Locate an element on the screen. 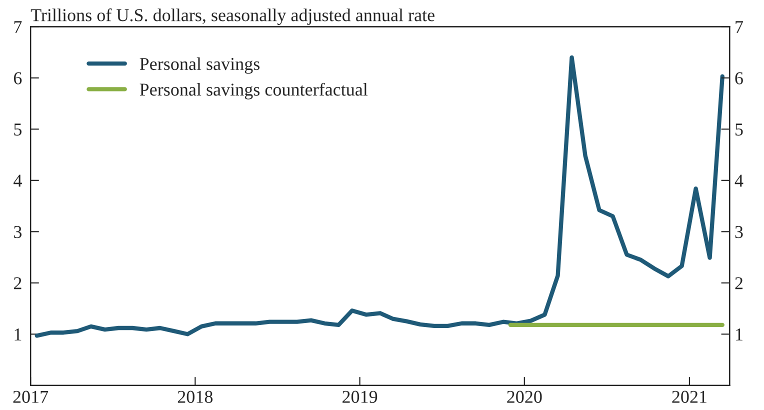  y-tick-label: 2 is located at coordinates (18, 283).